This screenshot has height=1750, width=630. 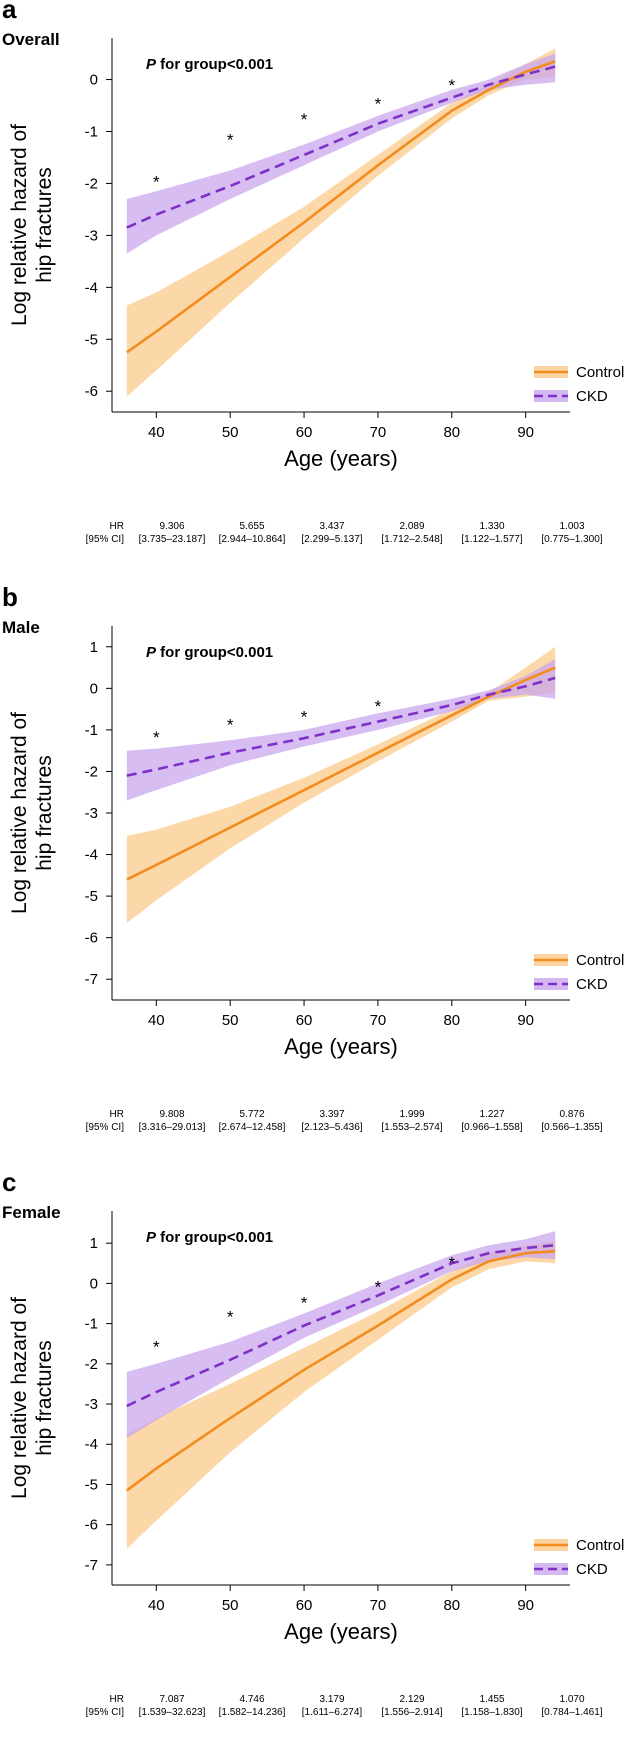 I want to click on hr-label: HR, so click(x=116, y=1699).